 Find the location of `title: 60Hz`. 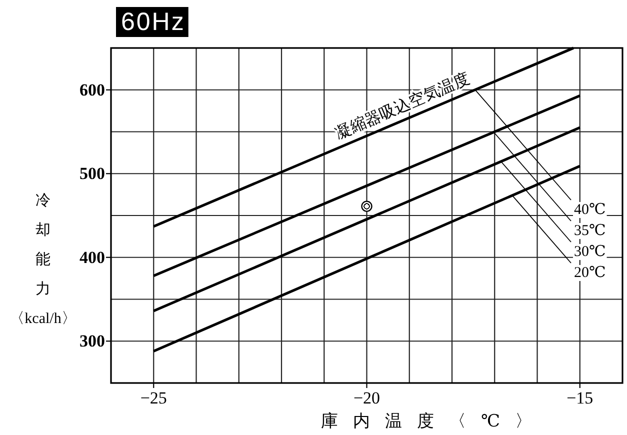

title: 60Hz is located at coordinates (152, 22).